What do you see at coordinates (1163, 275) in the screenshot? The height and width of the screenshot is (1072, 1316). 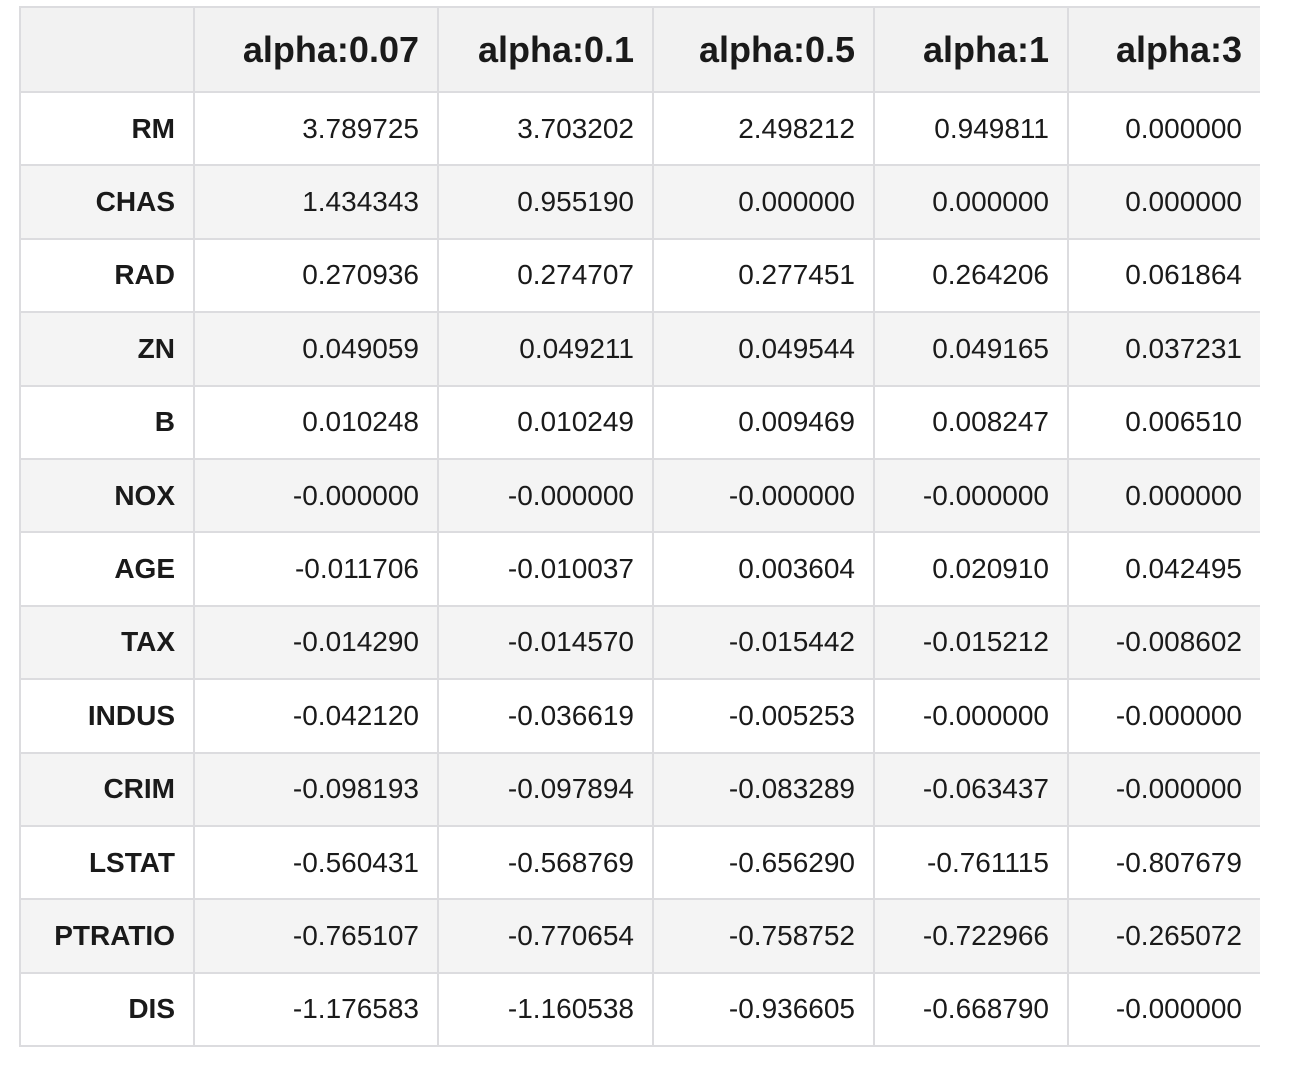 I see `table-cell: 0.061864` at bounding box center [1163, 275].